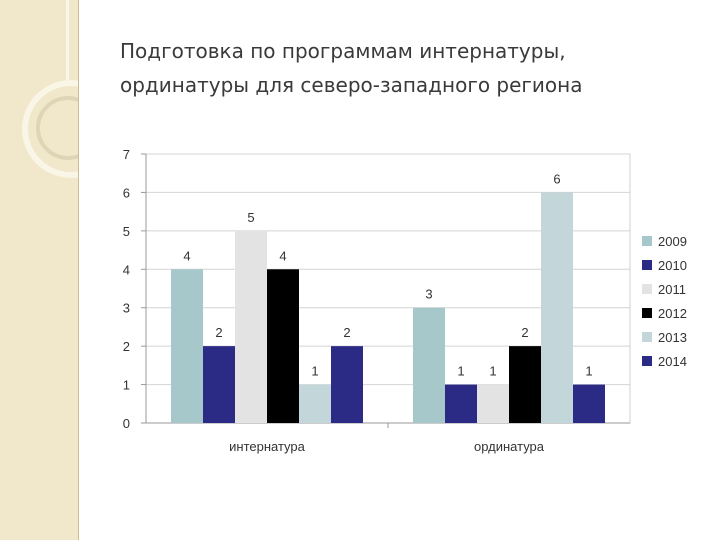  Describe the element at coordinates (126, 423) in the screenshot. I see `y-tick-label: 0` at that location.